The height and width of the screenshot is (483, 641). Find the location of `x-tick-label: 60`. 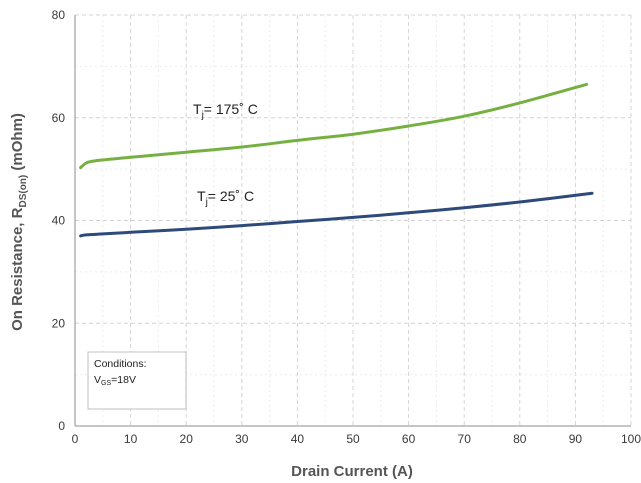

x-tick-label: 60 is located at coordinates (409, 439).